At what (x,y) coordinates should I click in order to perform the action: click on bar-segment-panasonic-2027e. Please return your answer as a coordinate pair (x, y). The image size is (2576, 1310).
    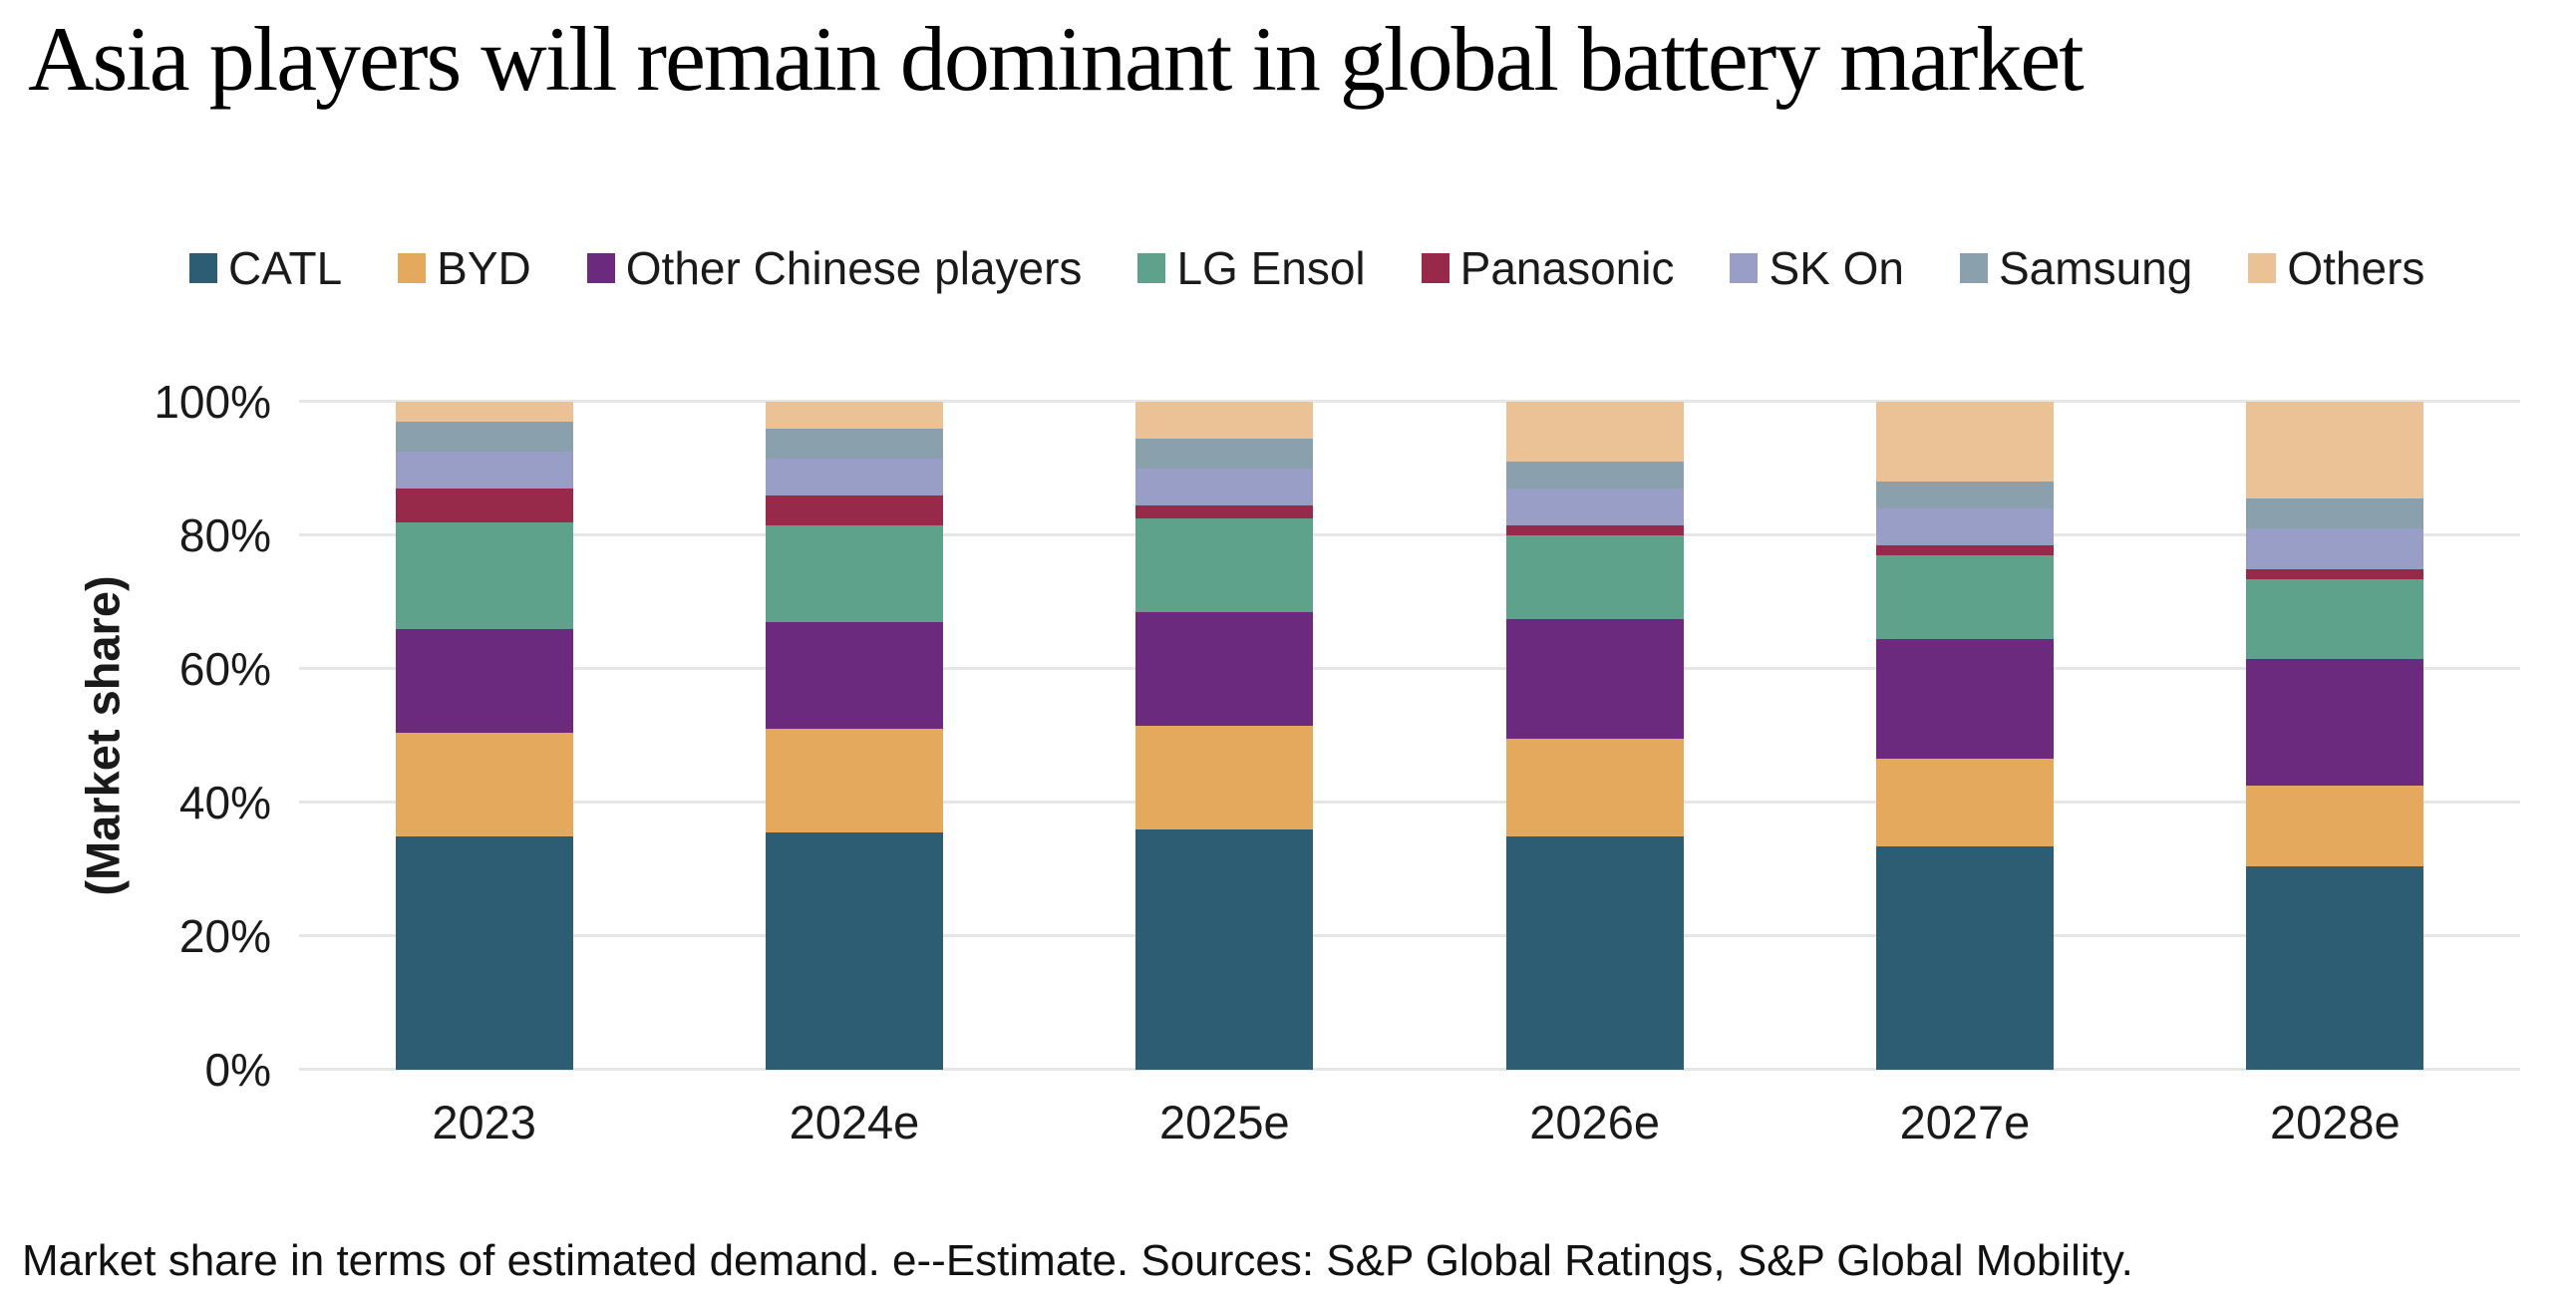
    Looking at the image, I should click on (1964, 550).